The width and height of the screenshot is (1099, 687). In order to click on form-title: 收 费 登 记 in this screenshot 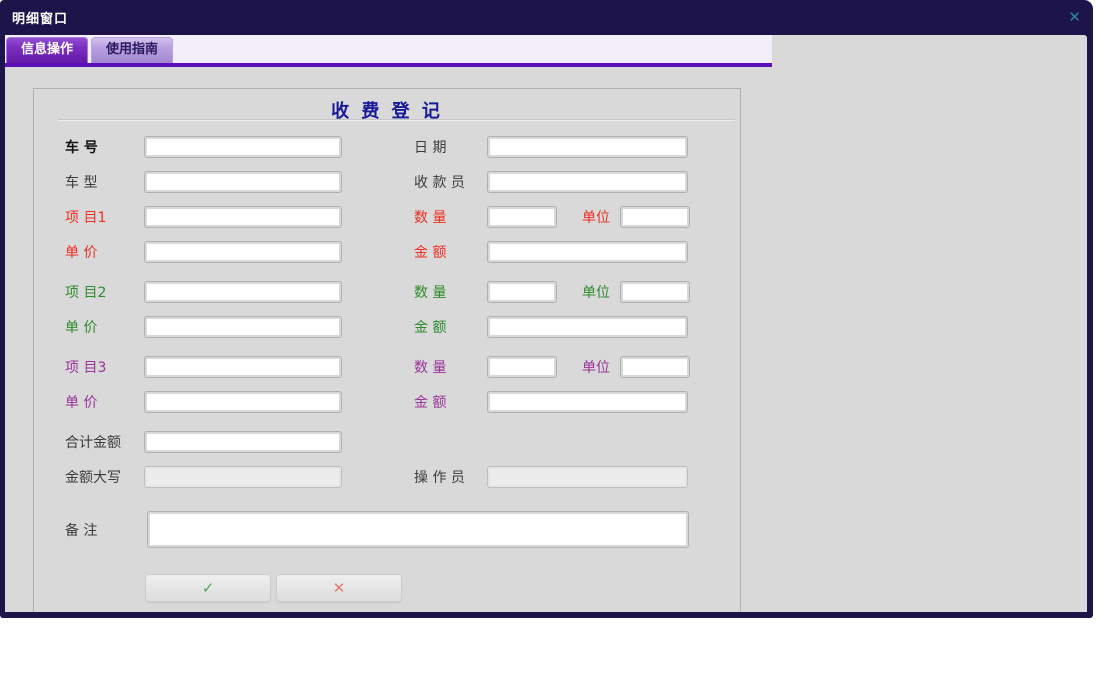, I will do `click(387, 111)`.